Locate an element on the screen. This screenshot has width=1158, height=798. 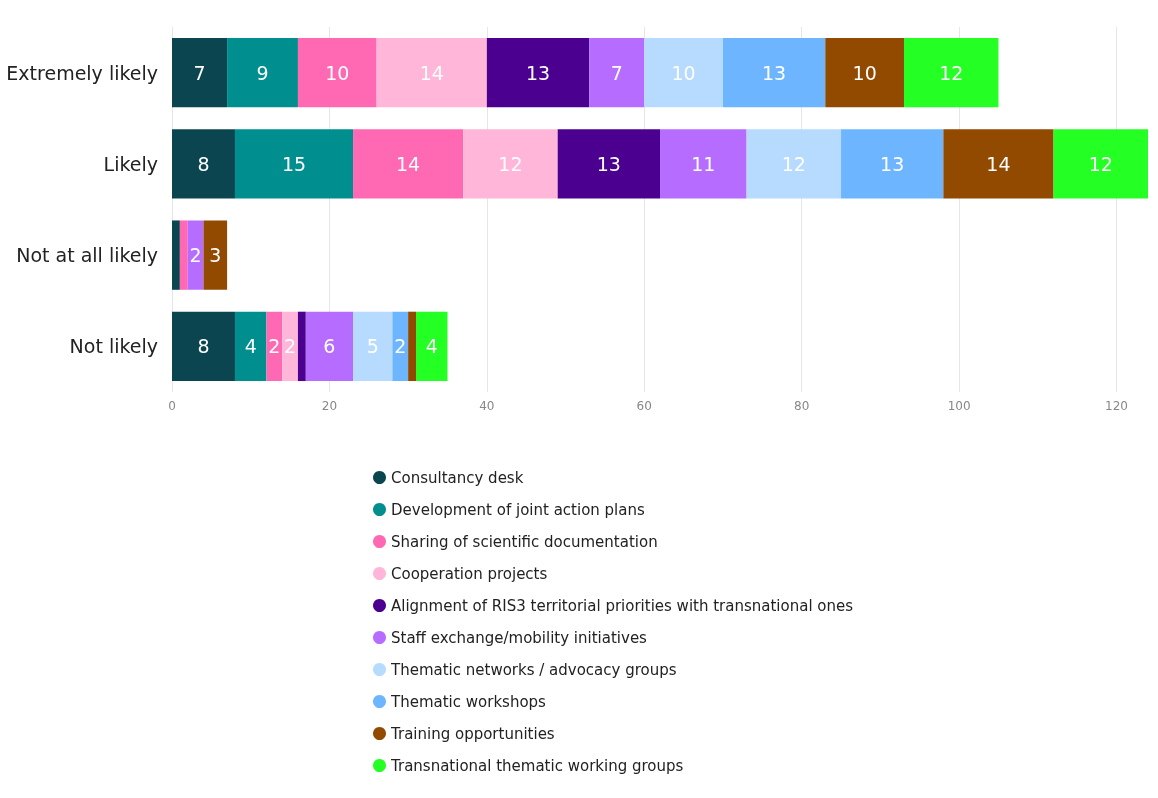
legend-label: Sharing of scientific documentation is located at coordinates (524, 541).